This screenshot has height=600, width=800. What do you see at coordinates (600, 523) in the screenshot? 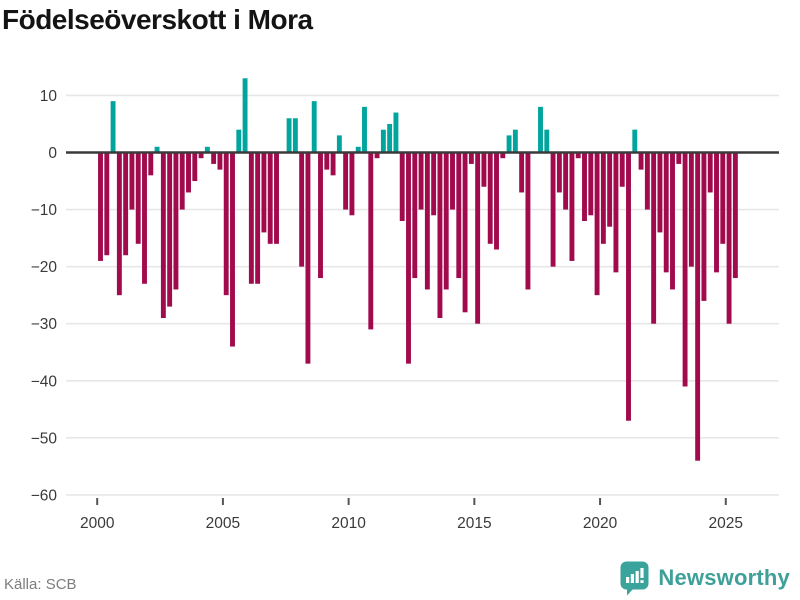
I see `x-axis-tick-label: 2020` at bounding box center [600, 523].